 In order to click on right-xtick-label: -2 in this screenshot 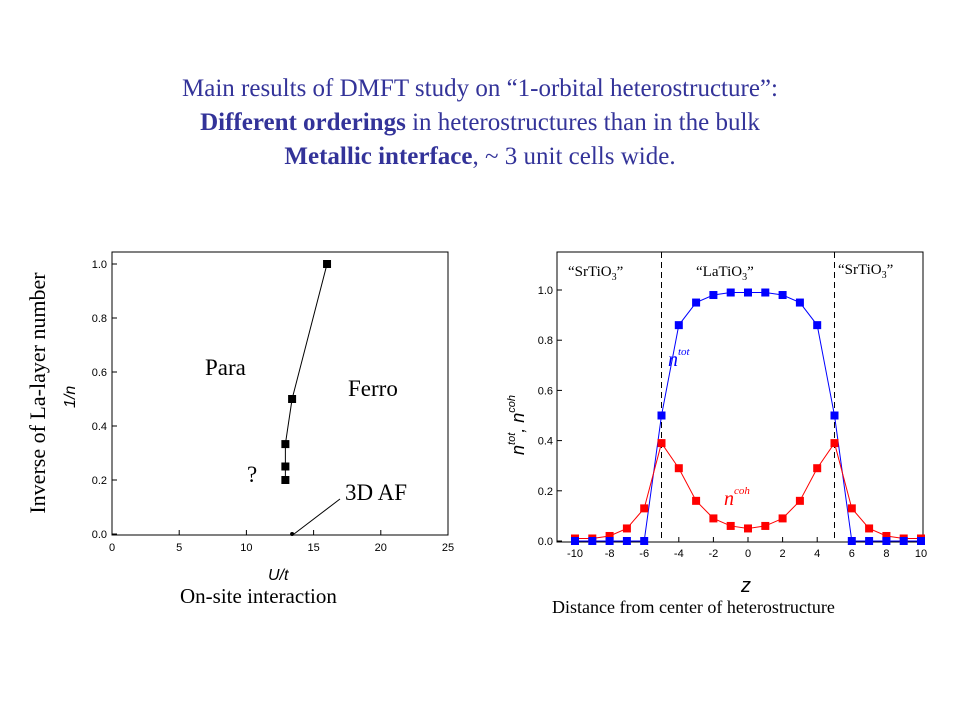, I will do `click(714, 554)`.